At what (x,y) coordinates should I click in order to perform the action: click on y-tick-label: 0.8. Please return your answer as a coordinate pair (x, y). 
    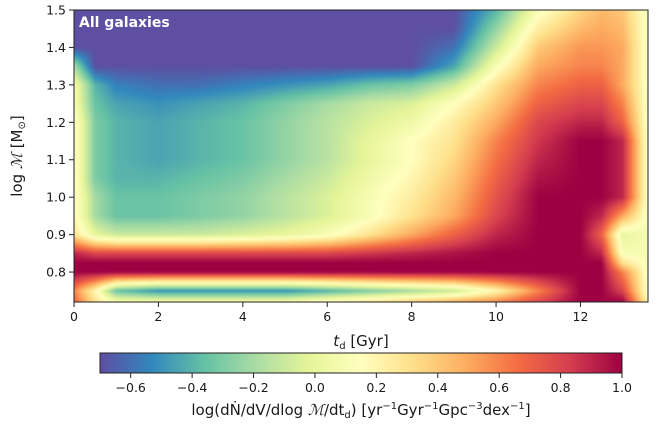
    Looking at the image, I should click on (56, 272).